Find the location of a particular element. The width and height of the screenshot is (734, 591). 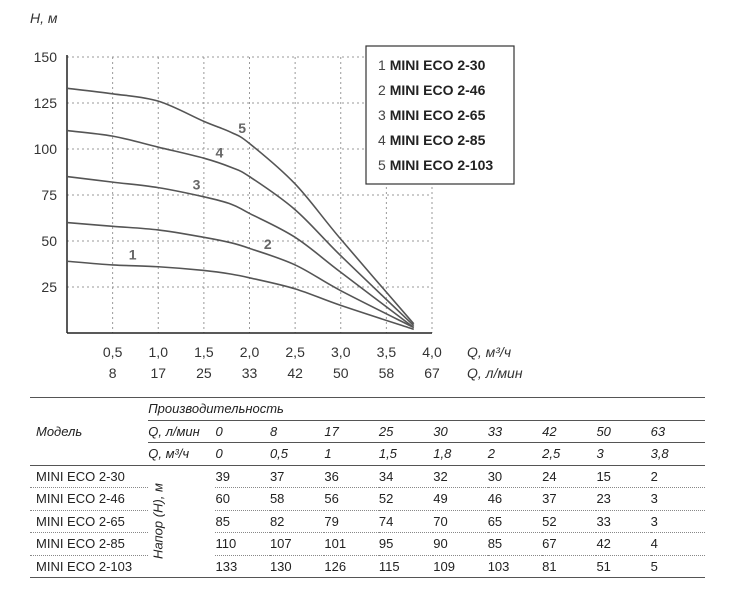

head-value: 4 is located at coordinates (677, 544).